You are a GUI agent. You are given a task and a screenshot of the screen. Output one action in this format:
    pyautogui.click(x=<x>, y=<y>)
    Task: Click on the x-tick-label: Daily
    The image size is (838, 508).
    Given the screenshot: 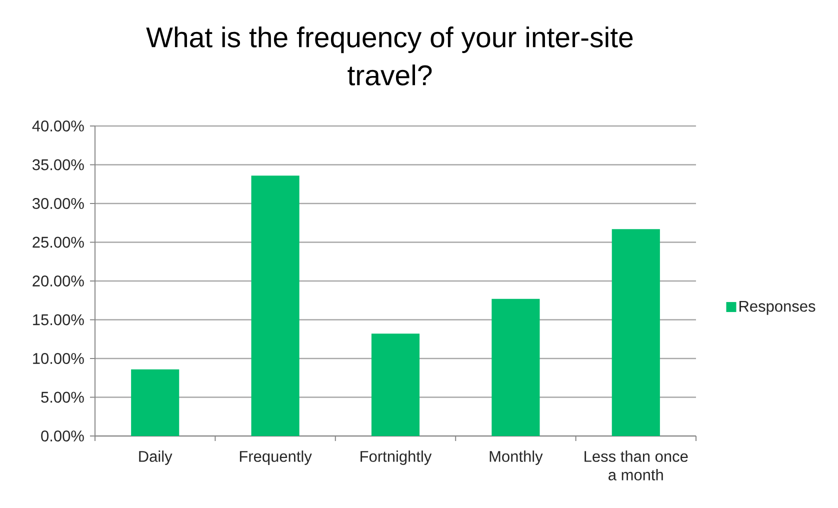 What is the action you would take?
    pyautogui.click(x=155, y=457)
    